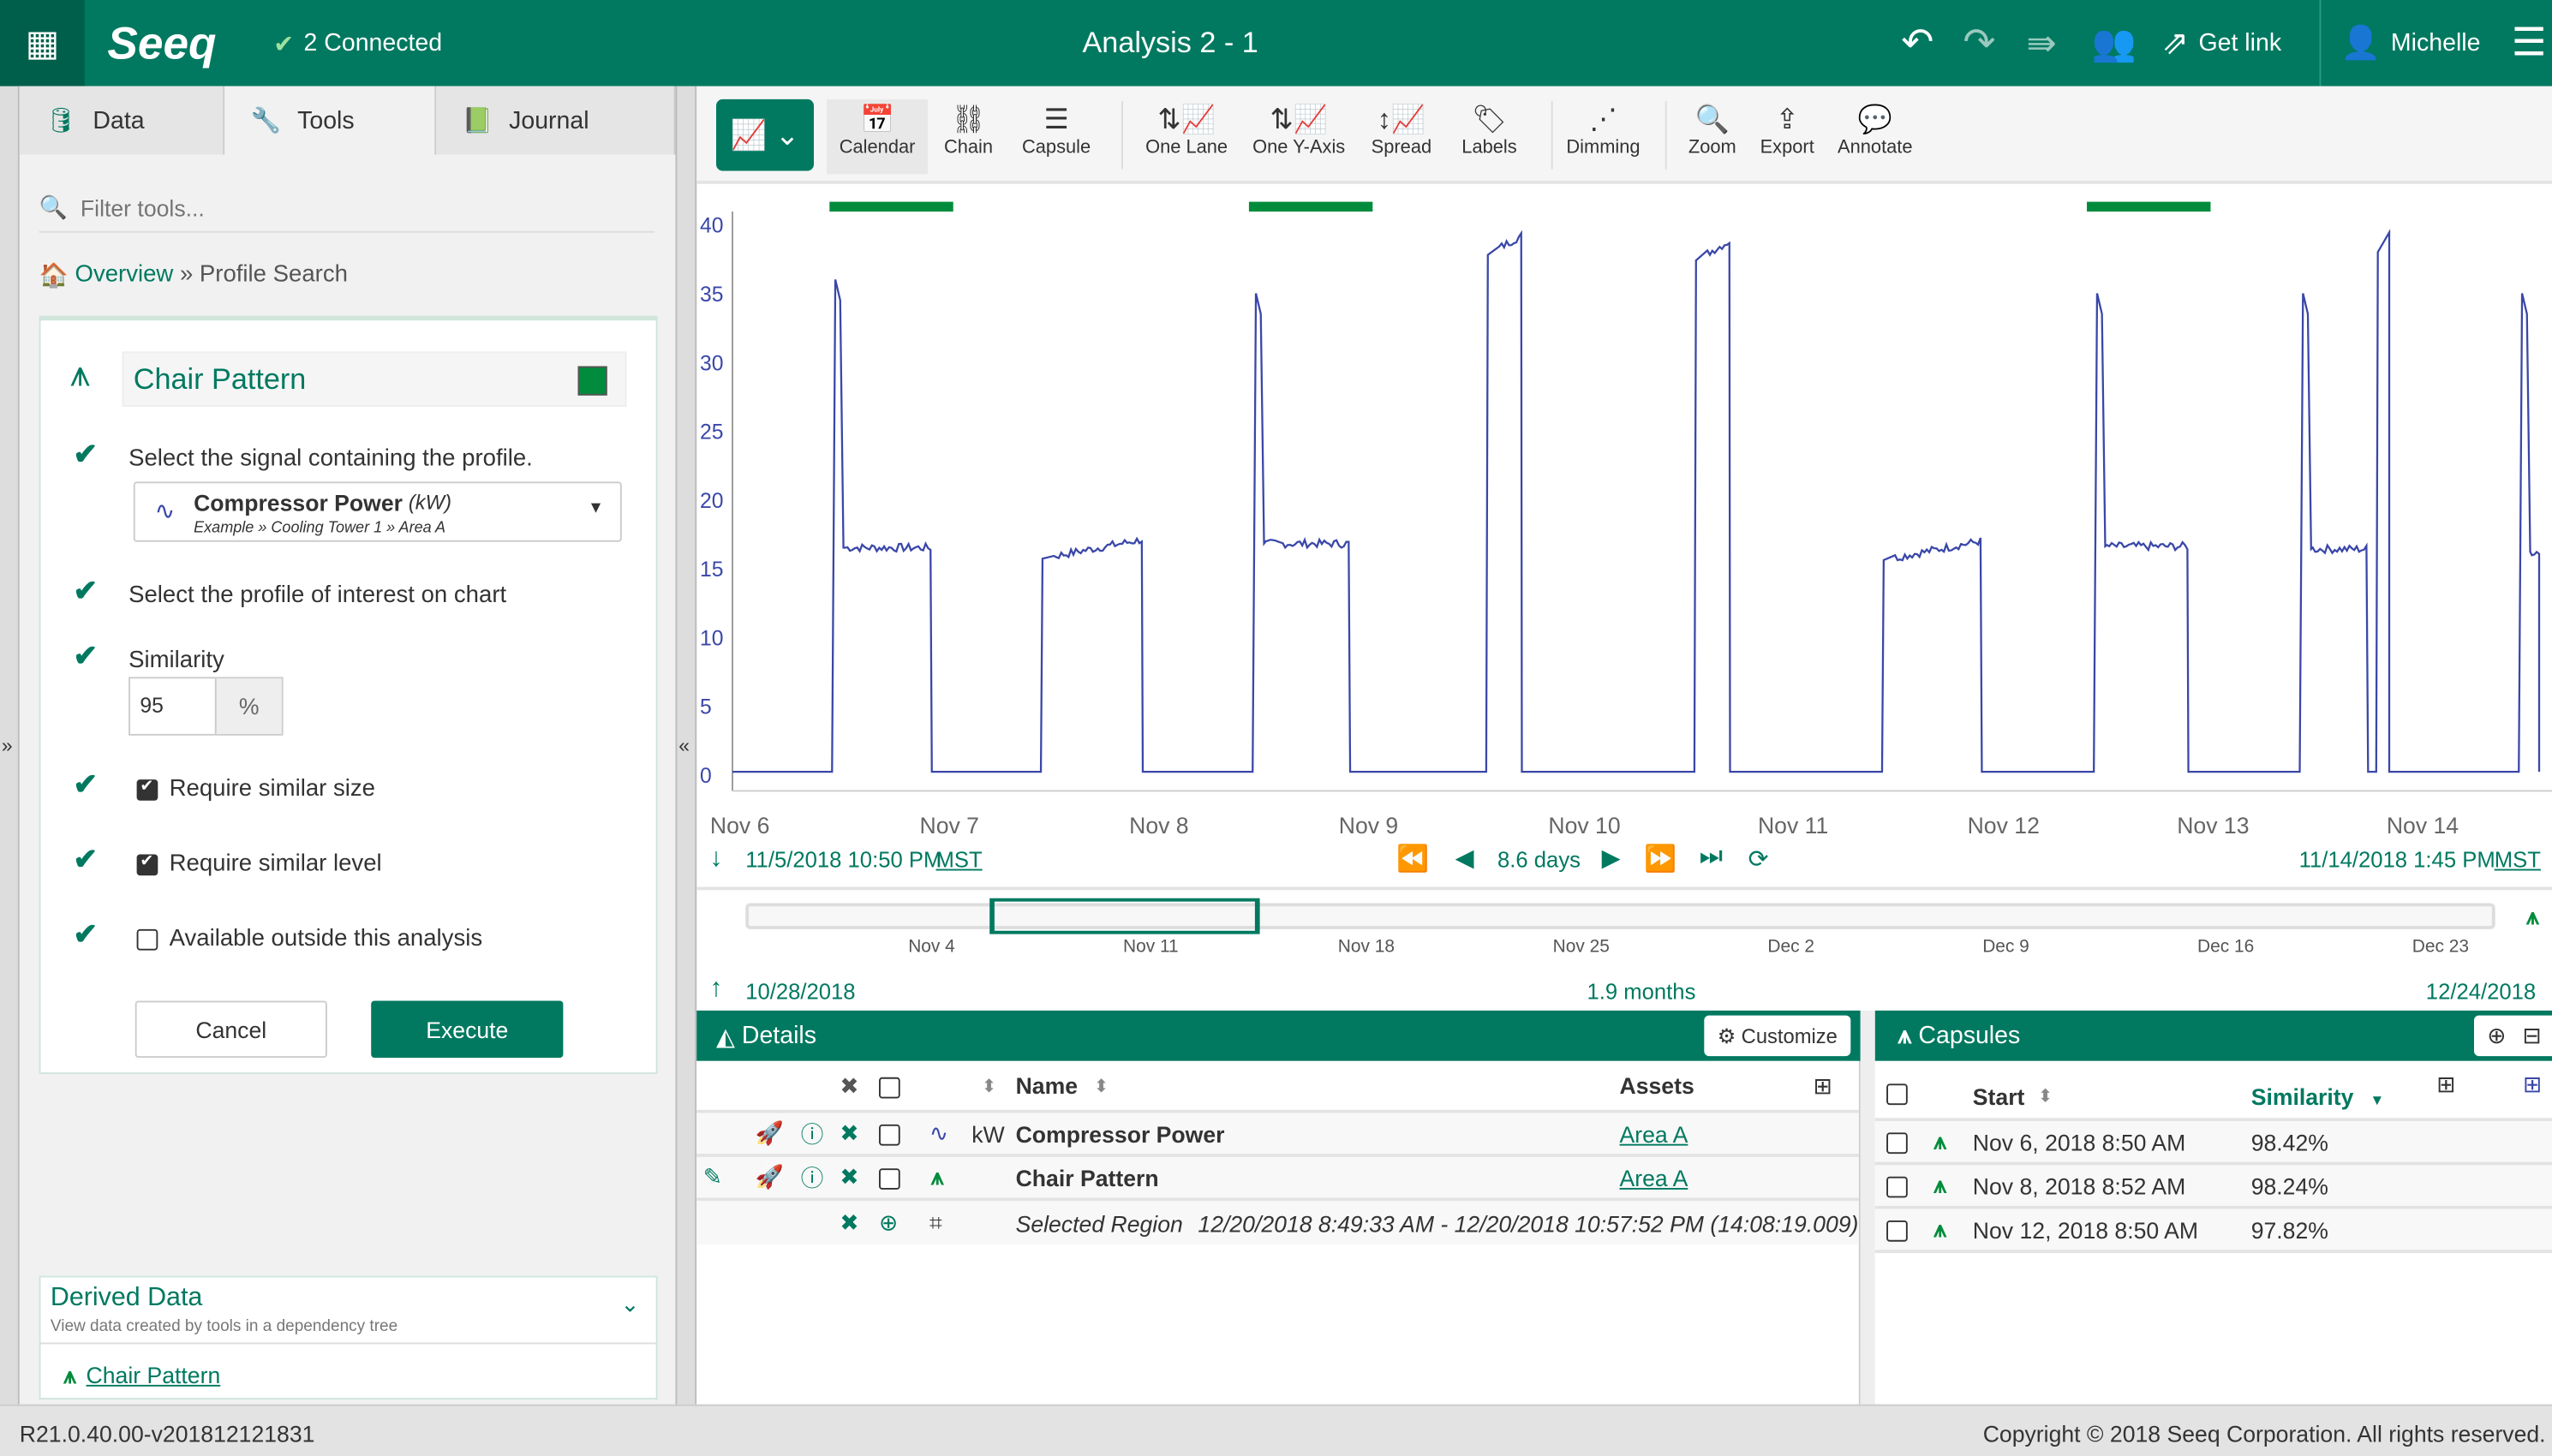  I want to click on minimize-icon: ⊟, so click(2532, 1035).